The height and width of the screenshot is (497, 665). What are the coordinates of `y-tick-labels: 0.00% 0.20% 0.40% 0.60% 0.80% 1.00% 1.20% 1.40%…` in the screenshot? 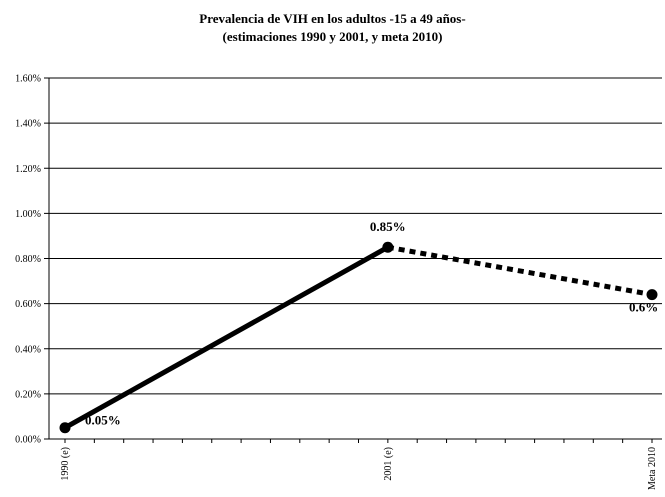 It's located at (28, 260).